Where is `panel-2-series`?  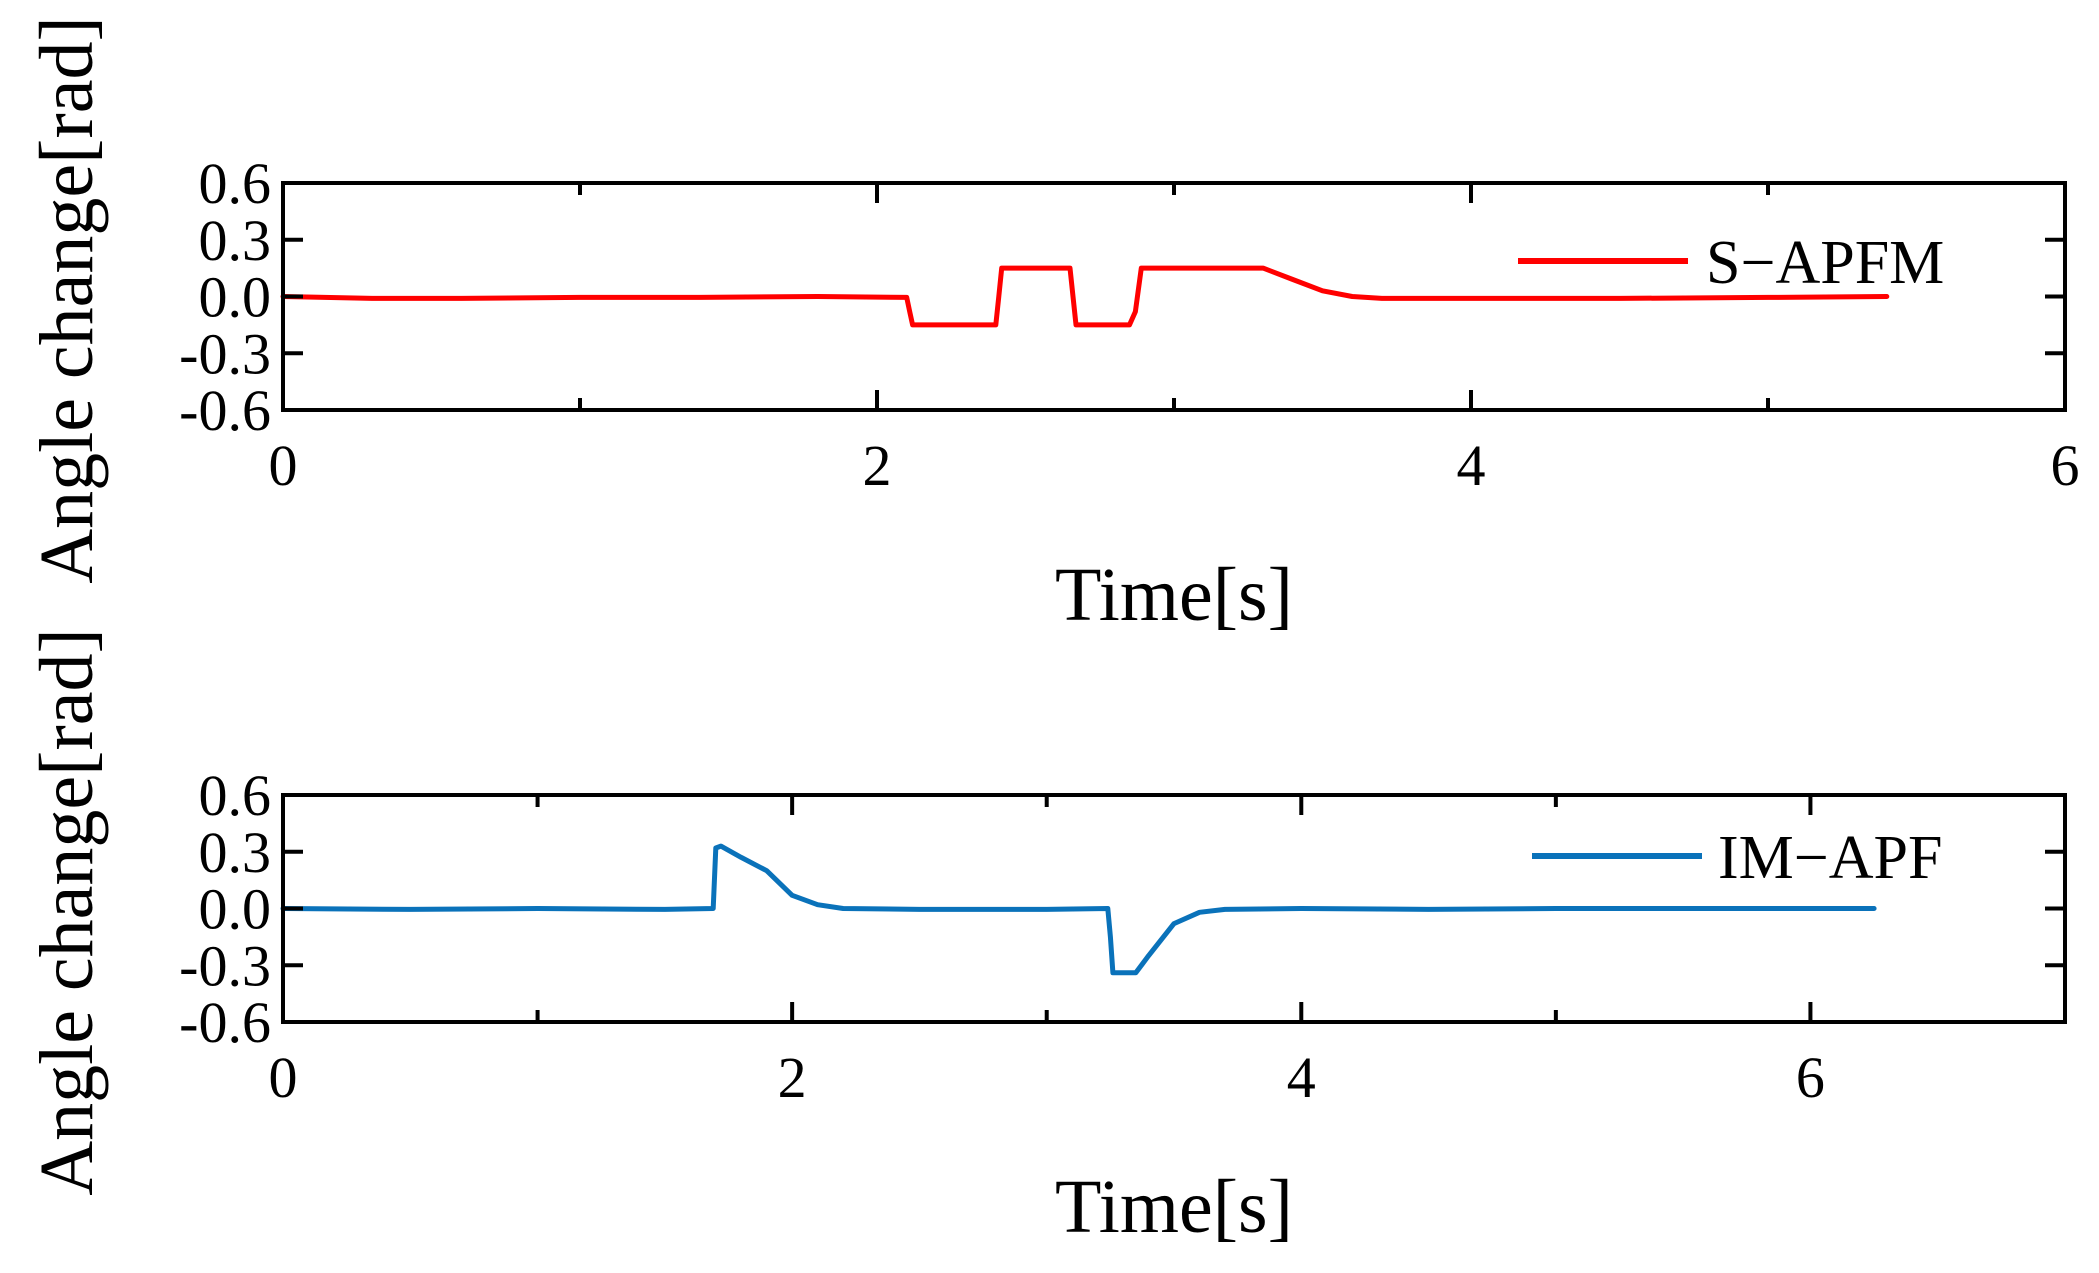 panel-2-series is located at coordinates (1078, 909).